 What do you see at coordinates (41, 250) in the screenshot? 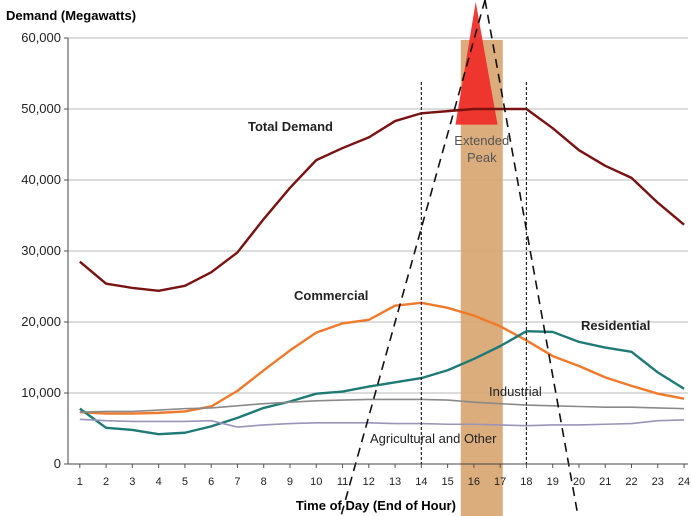
I see `y-tick-label: 30,000` at bounding box center [41, 250].